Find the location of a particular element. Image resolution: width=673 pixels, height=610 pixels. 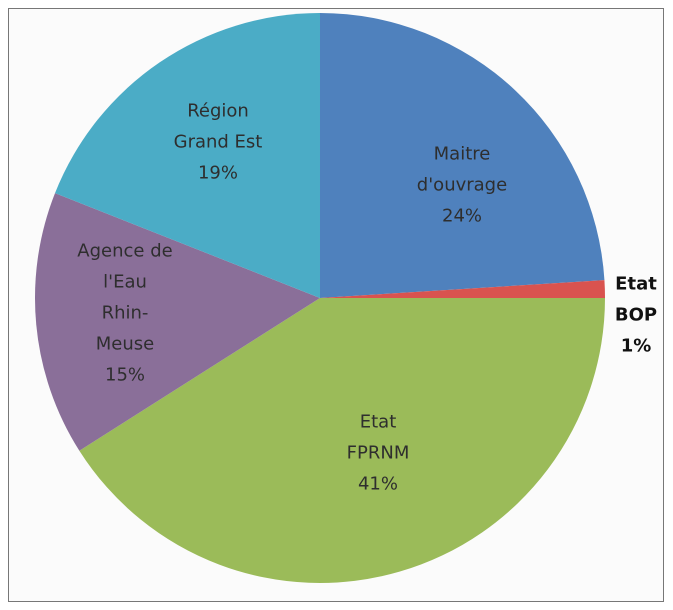

value-label: 19% is located at coordinates (217, 173).